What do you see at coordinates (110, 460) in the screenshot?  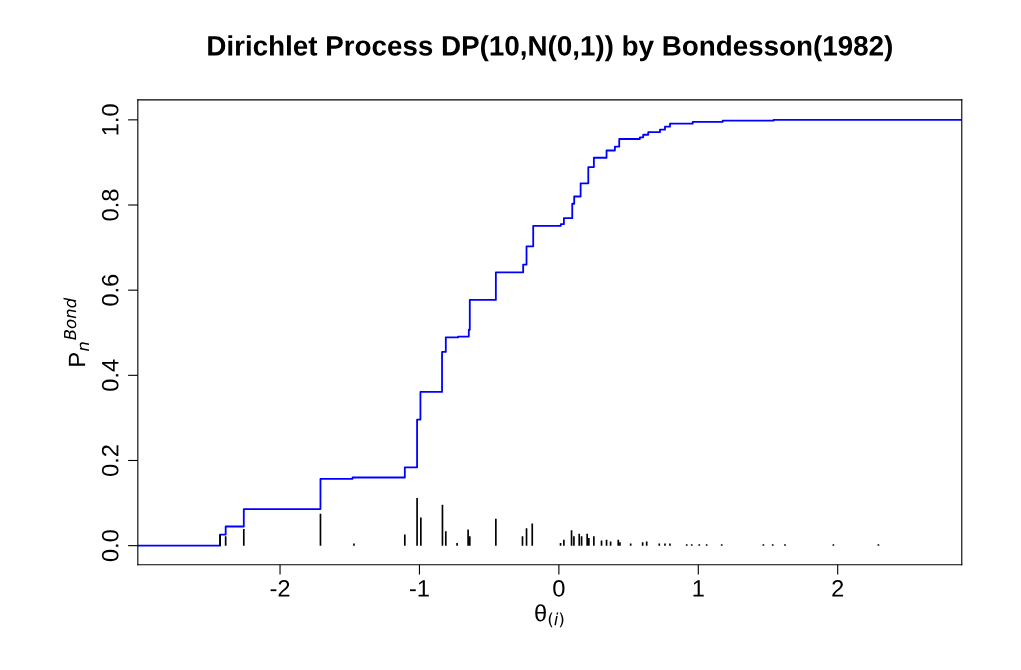 I see `y-tick-label: 0.2` at bounding box center [110, 460].